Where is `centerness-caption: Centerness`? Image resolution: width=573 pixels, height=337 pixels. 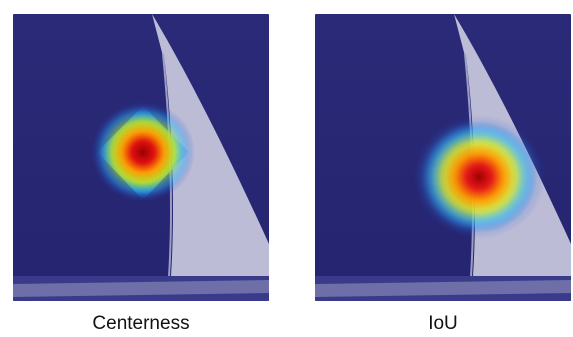 centerness-caption: Centerness is located at coordinates (141, 323).